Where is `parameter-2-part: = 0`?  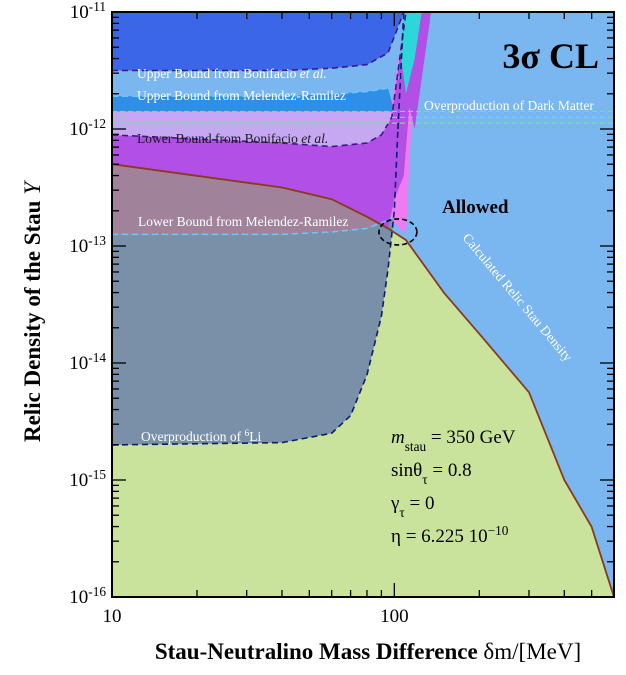
parameter-2-part: = 0 is located at coordinates (420, 503).